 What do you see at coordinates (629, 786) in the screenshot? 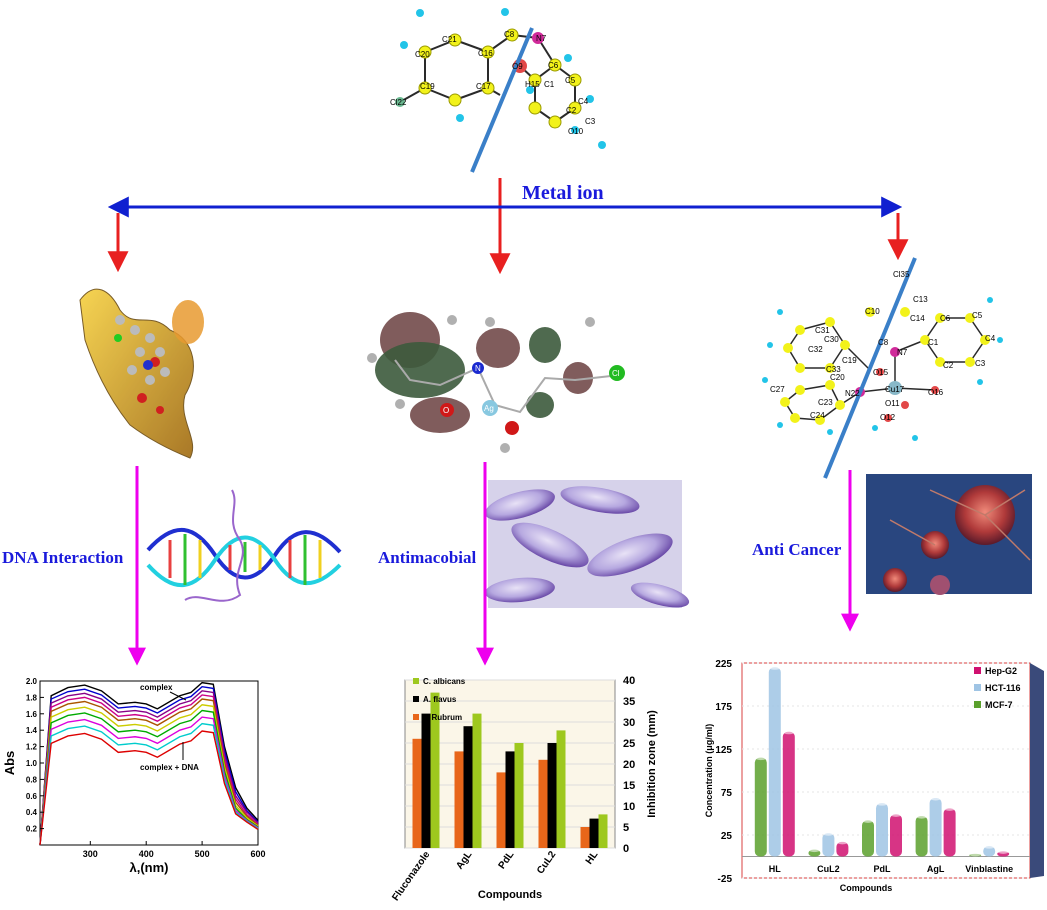
I see `amb-ytick-label-3: 15` at bounding box center [629, 786].